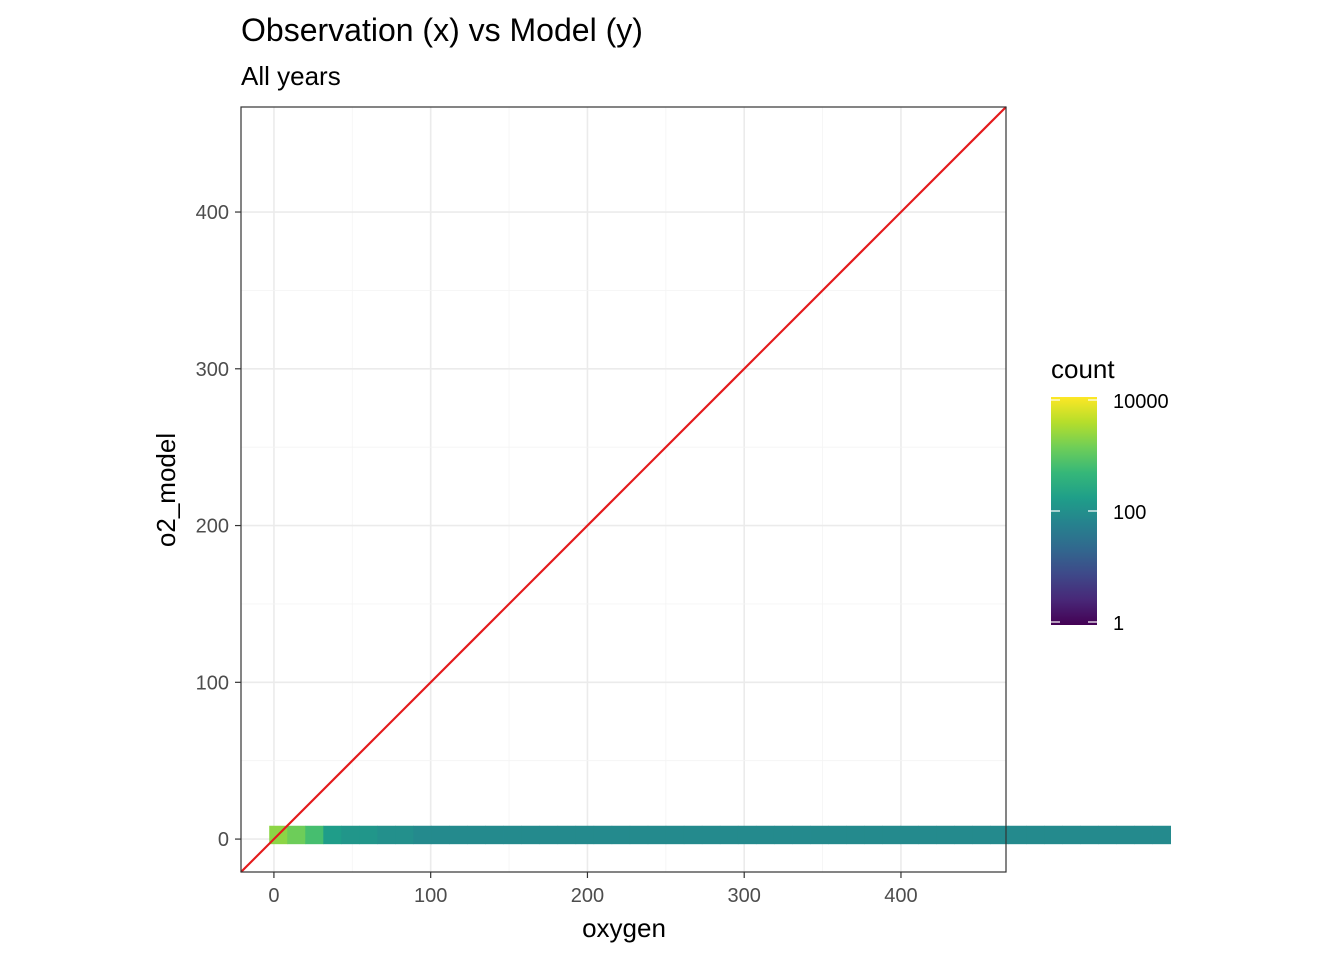  I want to click on y-tick-label: 400, so click(212, 213).